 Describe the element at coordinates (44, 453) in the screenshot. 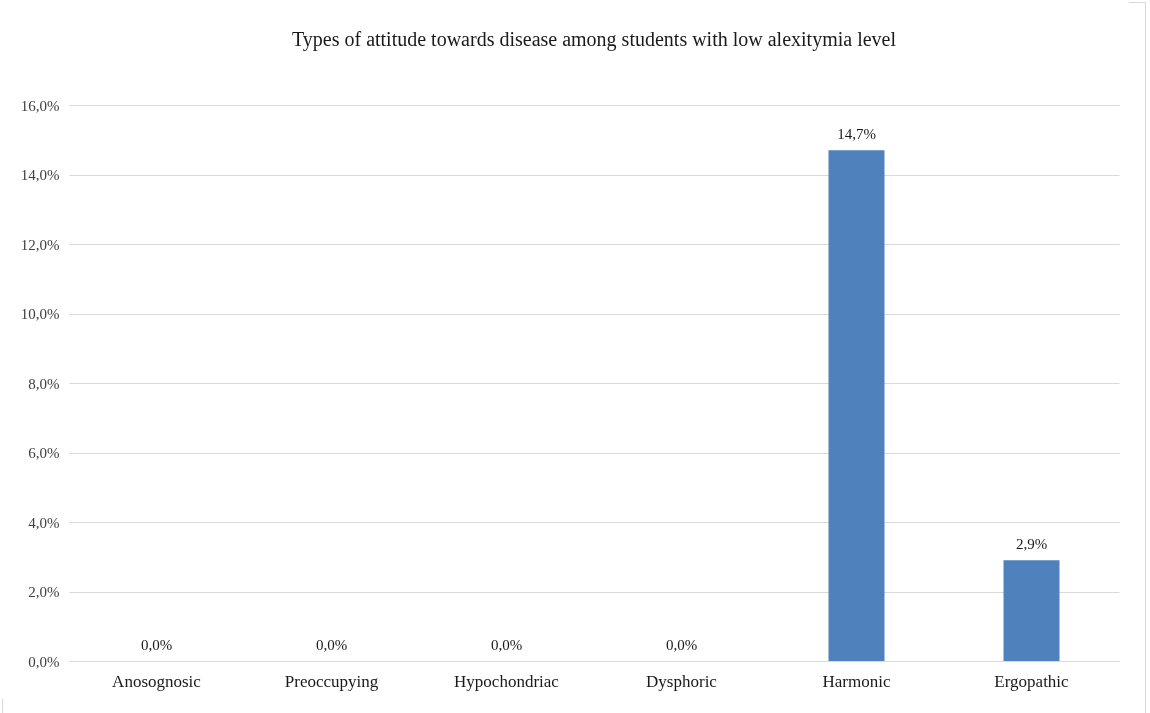

I see `y-tick-label: 6,0%` at that location.